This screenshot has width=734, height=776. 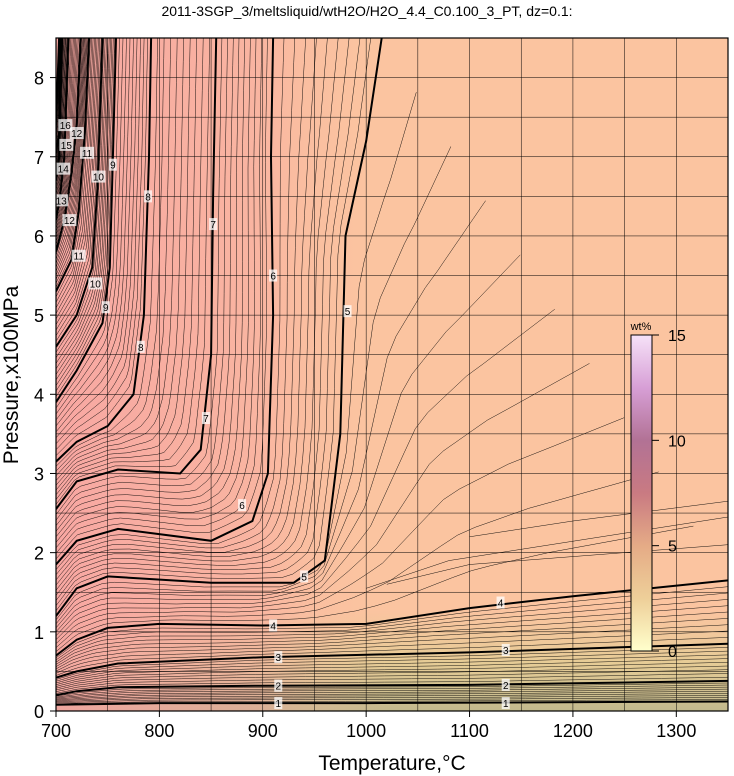 What do you see at coordinates (45, 395) in the screenshot?
I see `y-axis: 0 1 2 3 4 5 6 7 8` at bounding box center [45, 395].